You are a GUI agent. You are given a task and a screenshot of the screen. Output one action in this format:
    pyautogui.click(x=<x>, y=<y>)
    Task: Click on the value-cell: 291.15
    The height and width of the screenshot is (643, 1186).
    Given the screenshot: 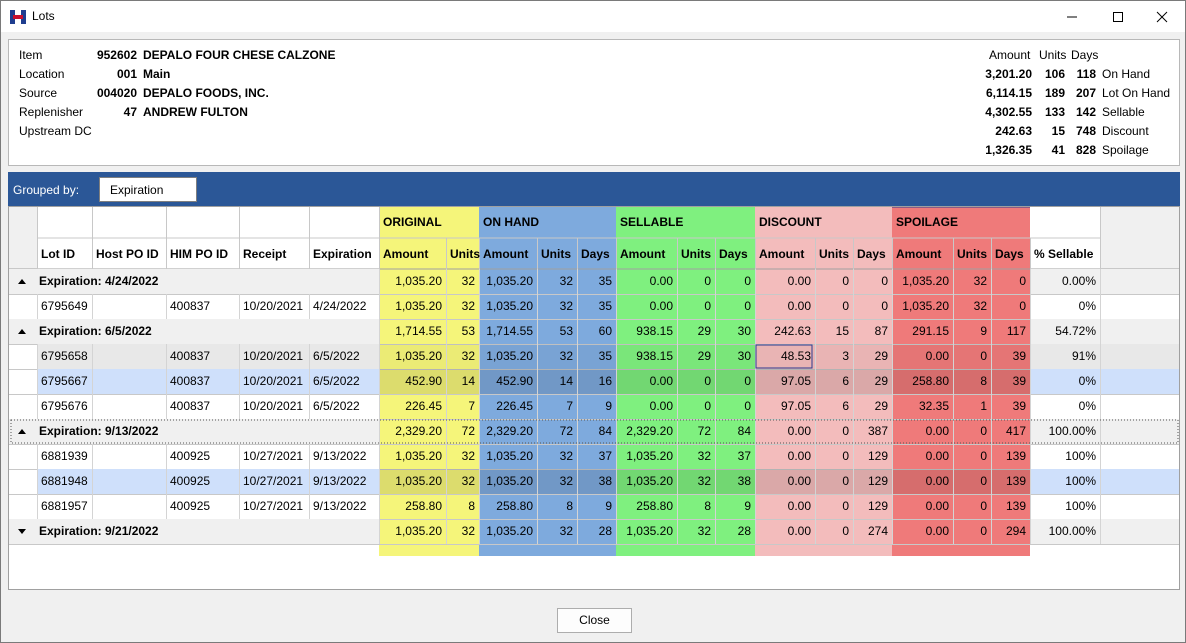 What is the action you would take?
    pyautogui.click(x=930, y=331)
    